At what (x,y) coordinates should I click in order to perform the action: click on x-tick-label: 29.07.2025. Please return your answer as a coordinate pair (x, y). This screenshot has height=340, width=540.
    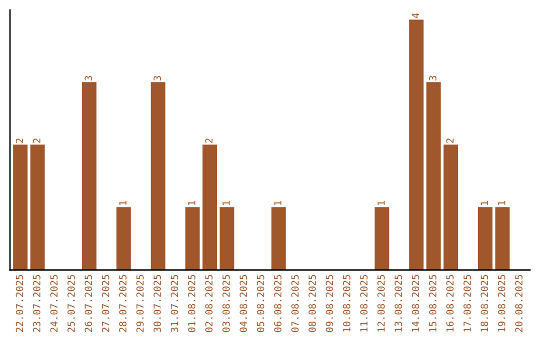
    Looking at the image, I should click on (140, 303).